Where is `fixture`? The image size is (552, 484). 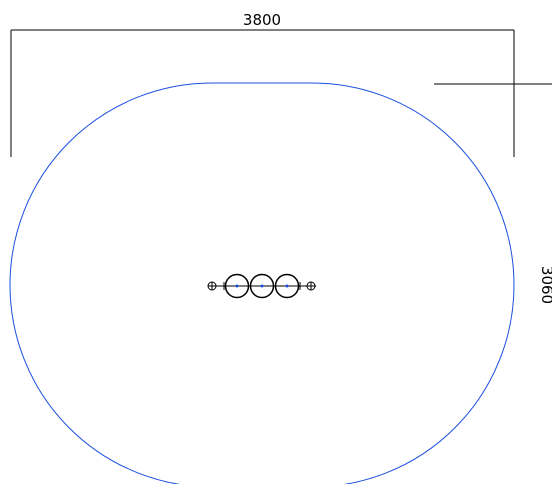
fixture is located at coordinates (261, 286).